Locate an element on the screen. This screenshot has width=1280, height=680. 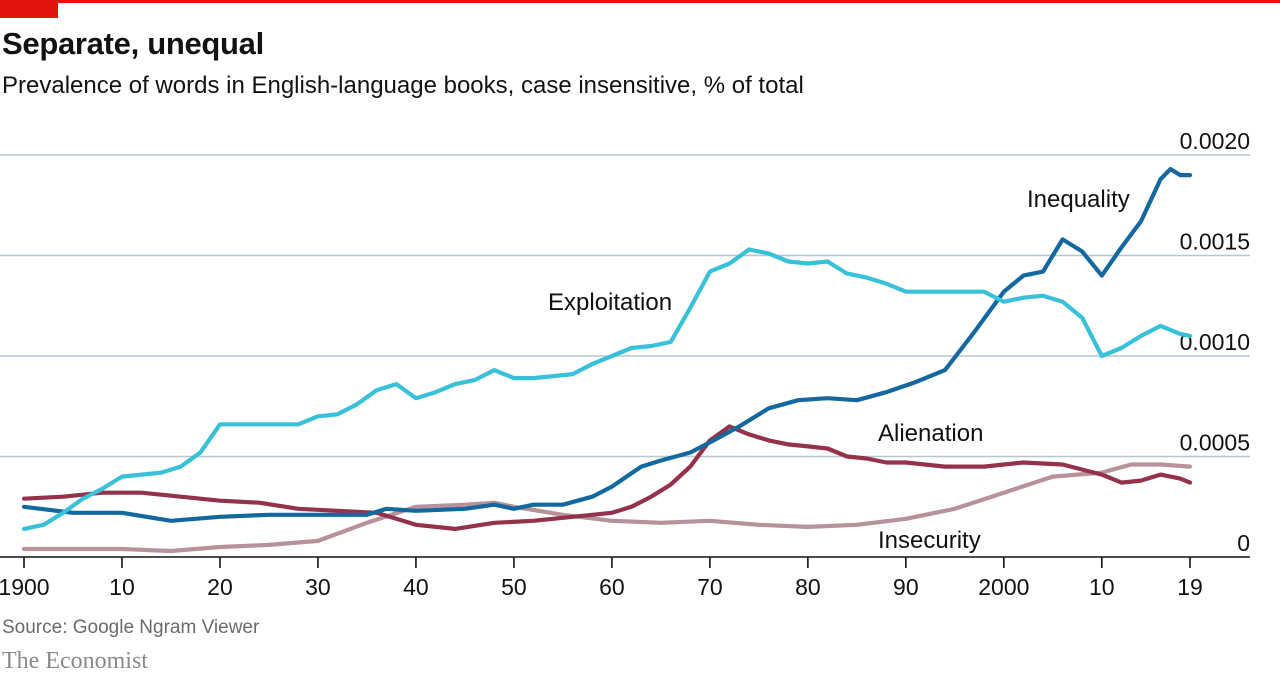
x-tick-label: 50 is located at coordinates (514, 587).